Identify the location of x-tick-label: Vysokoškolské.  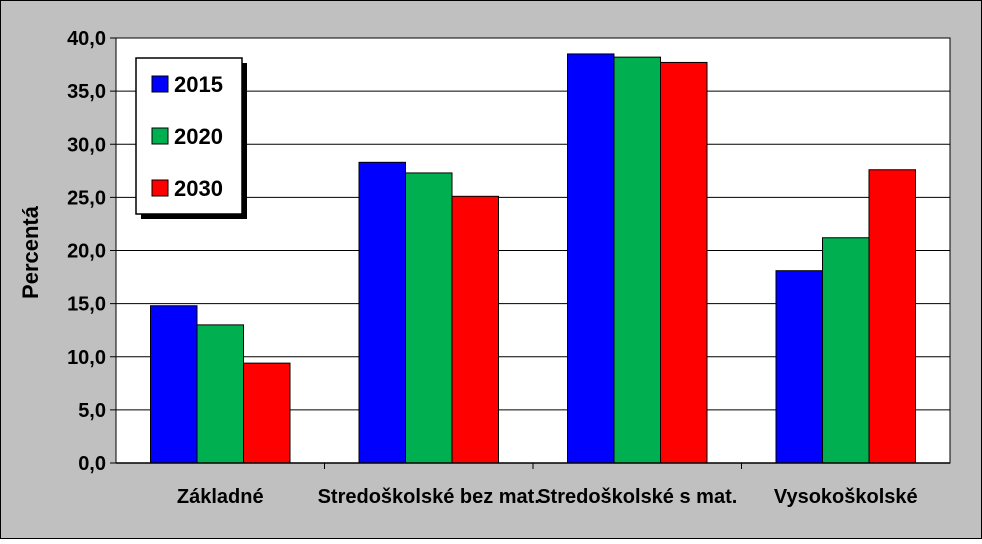
(846, 497).